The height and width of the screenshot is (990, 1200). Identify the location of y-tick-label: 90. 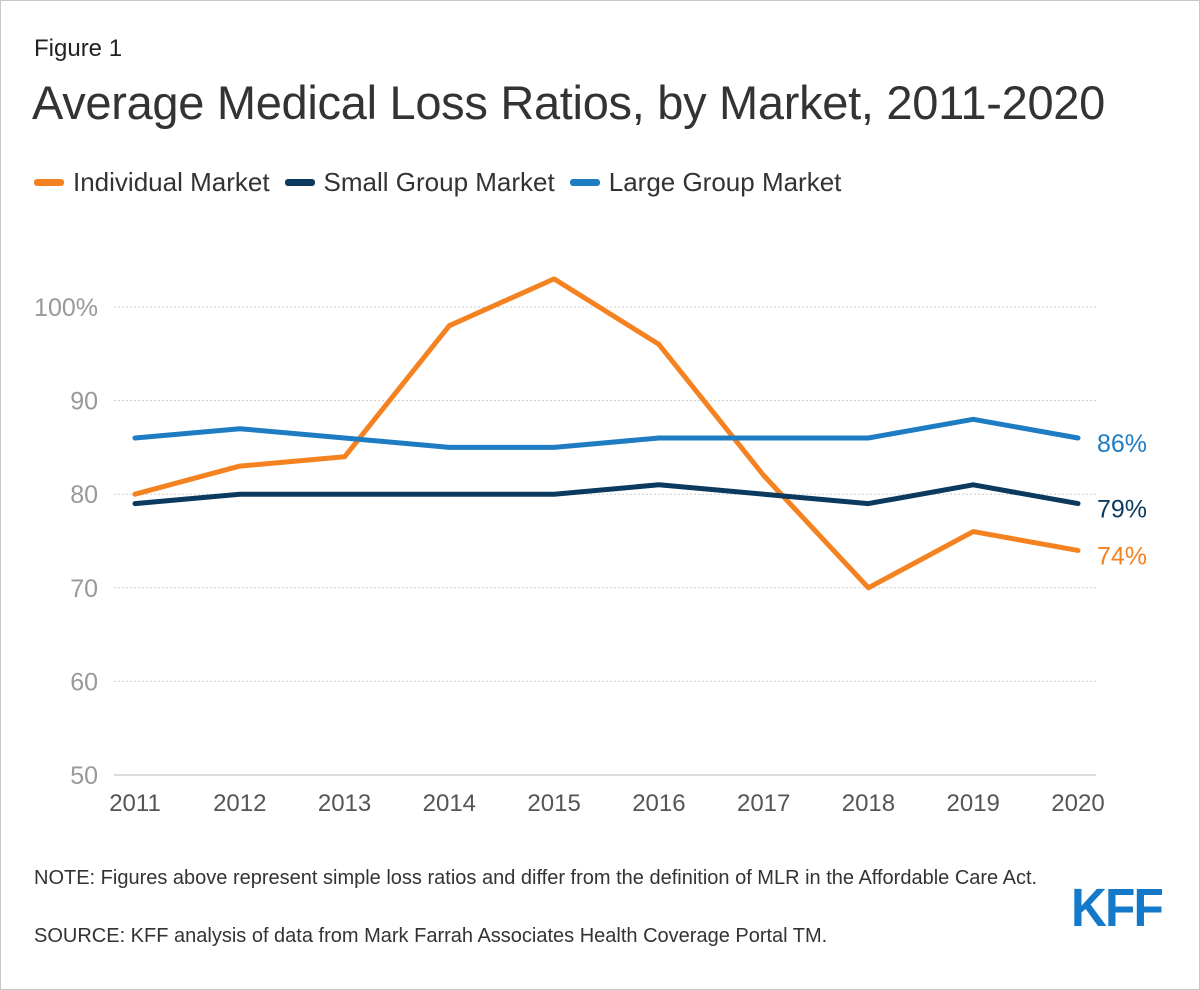
(84, 402).